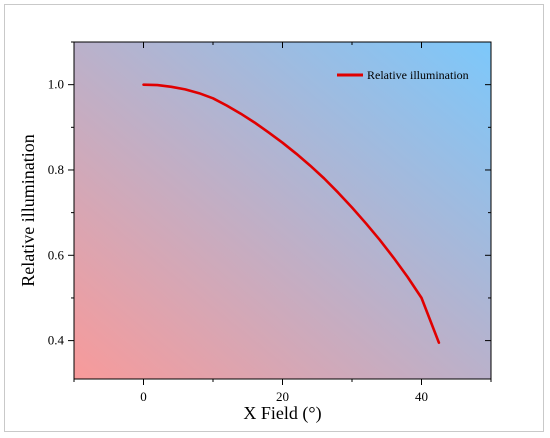 This screenshot has width=550, height=438. What do you see at coordinates (56, 254) in the screenshot?
I see `y-tick-label: 0.6` at bounding box center [56, 254].